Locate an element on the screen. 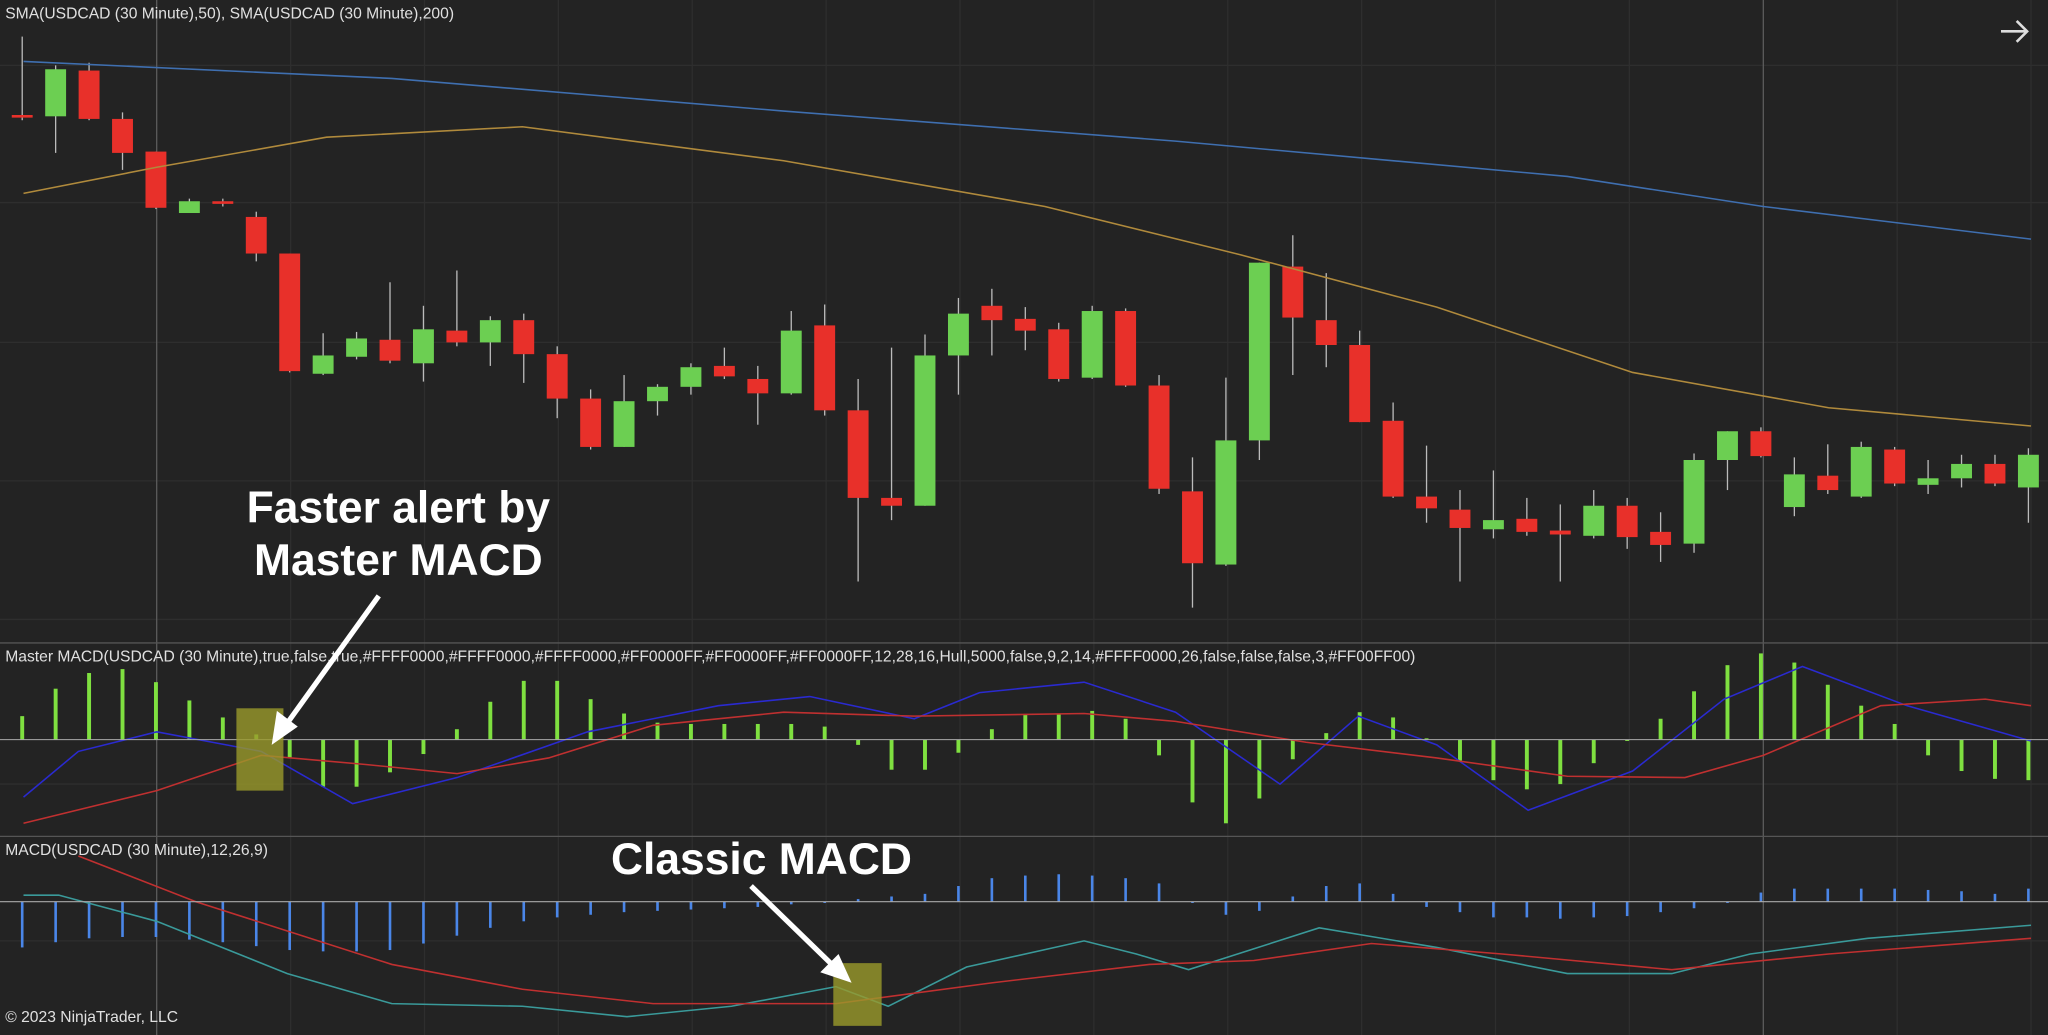  master-macd-line is located at coordinates (1027, 738).